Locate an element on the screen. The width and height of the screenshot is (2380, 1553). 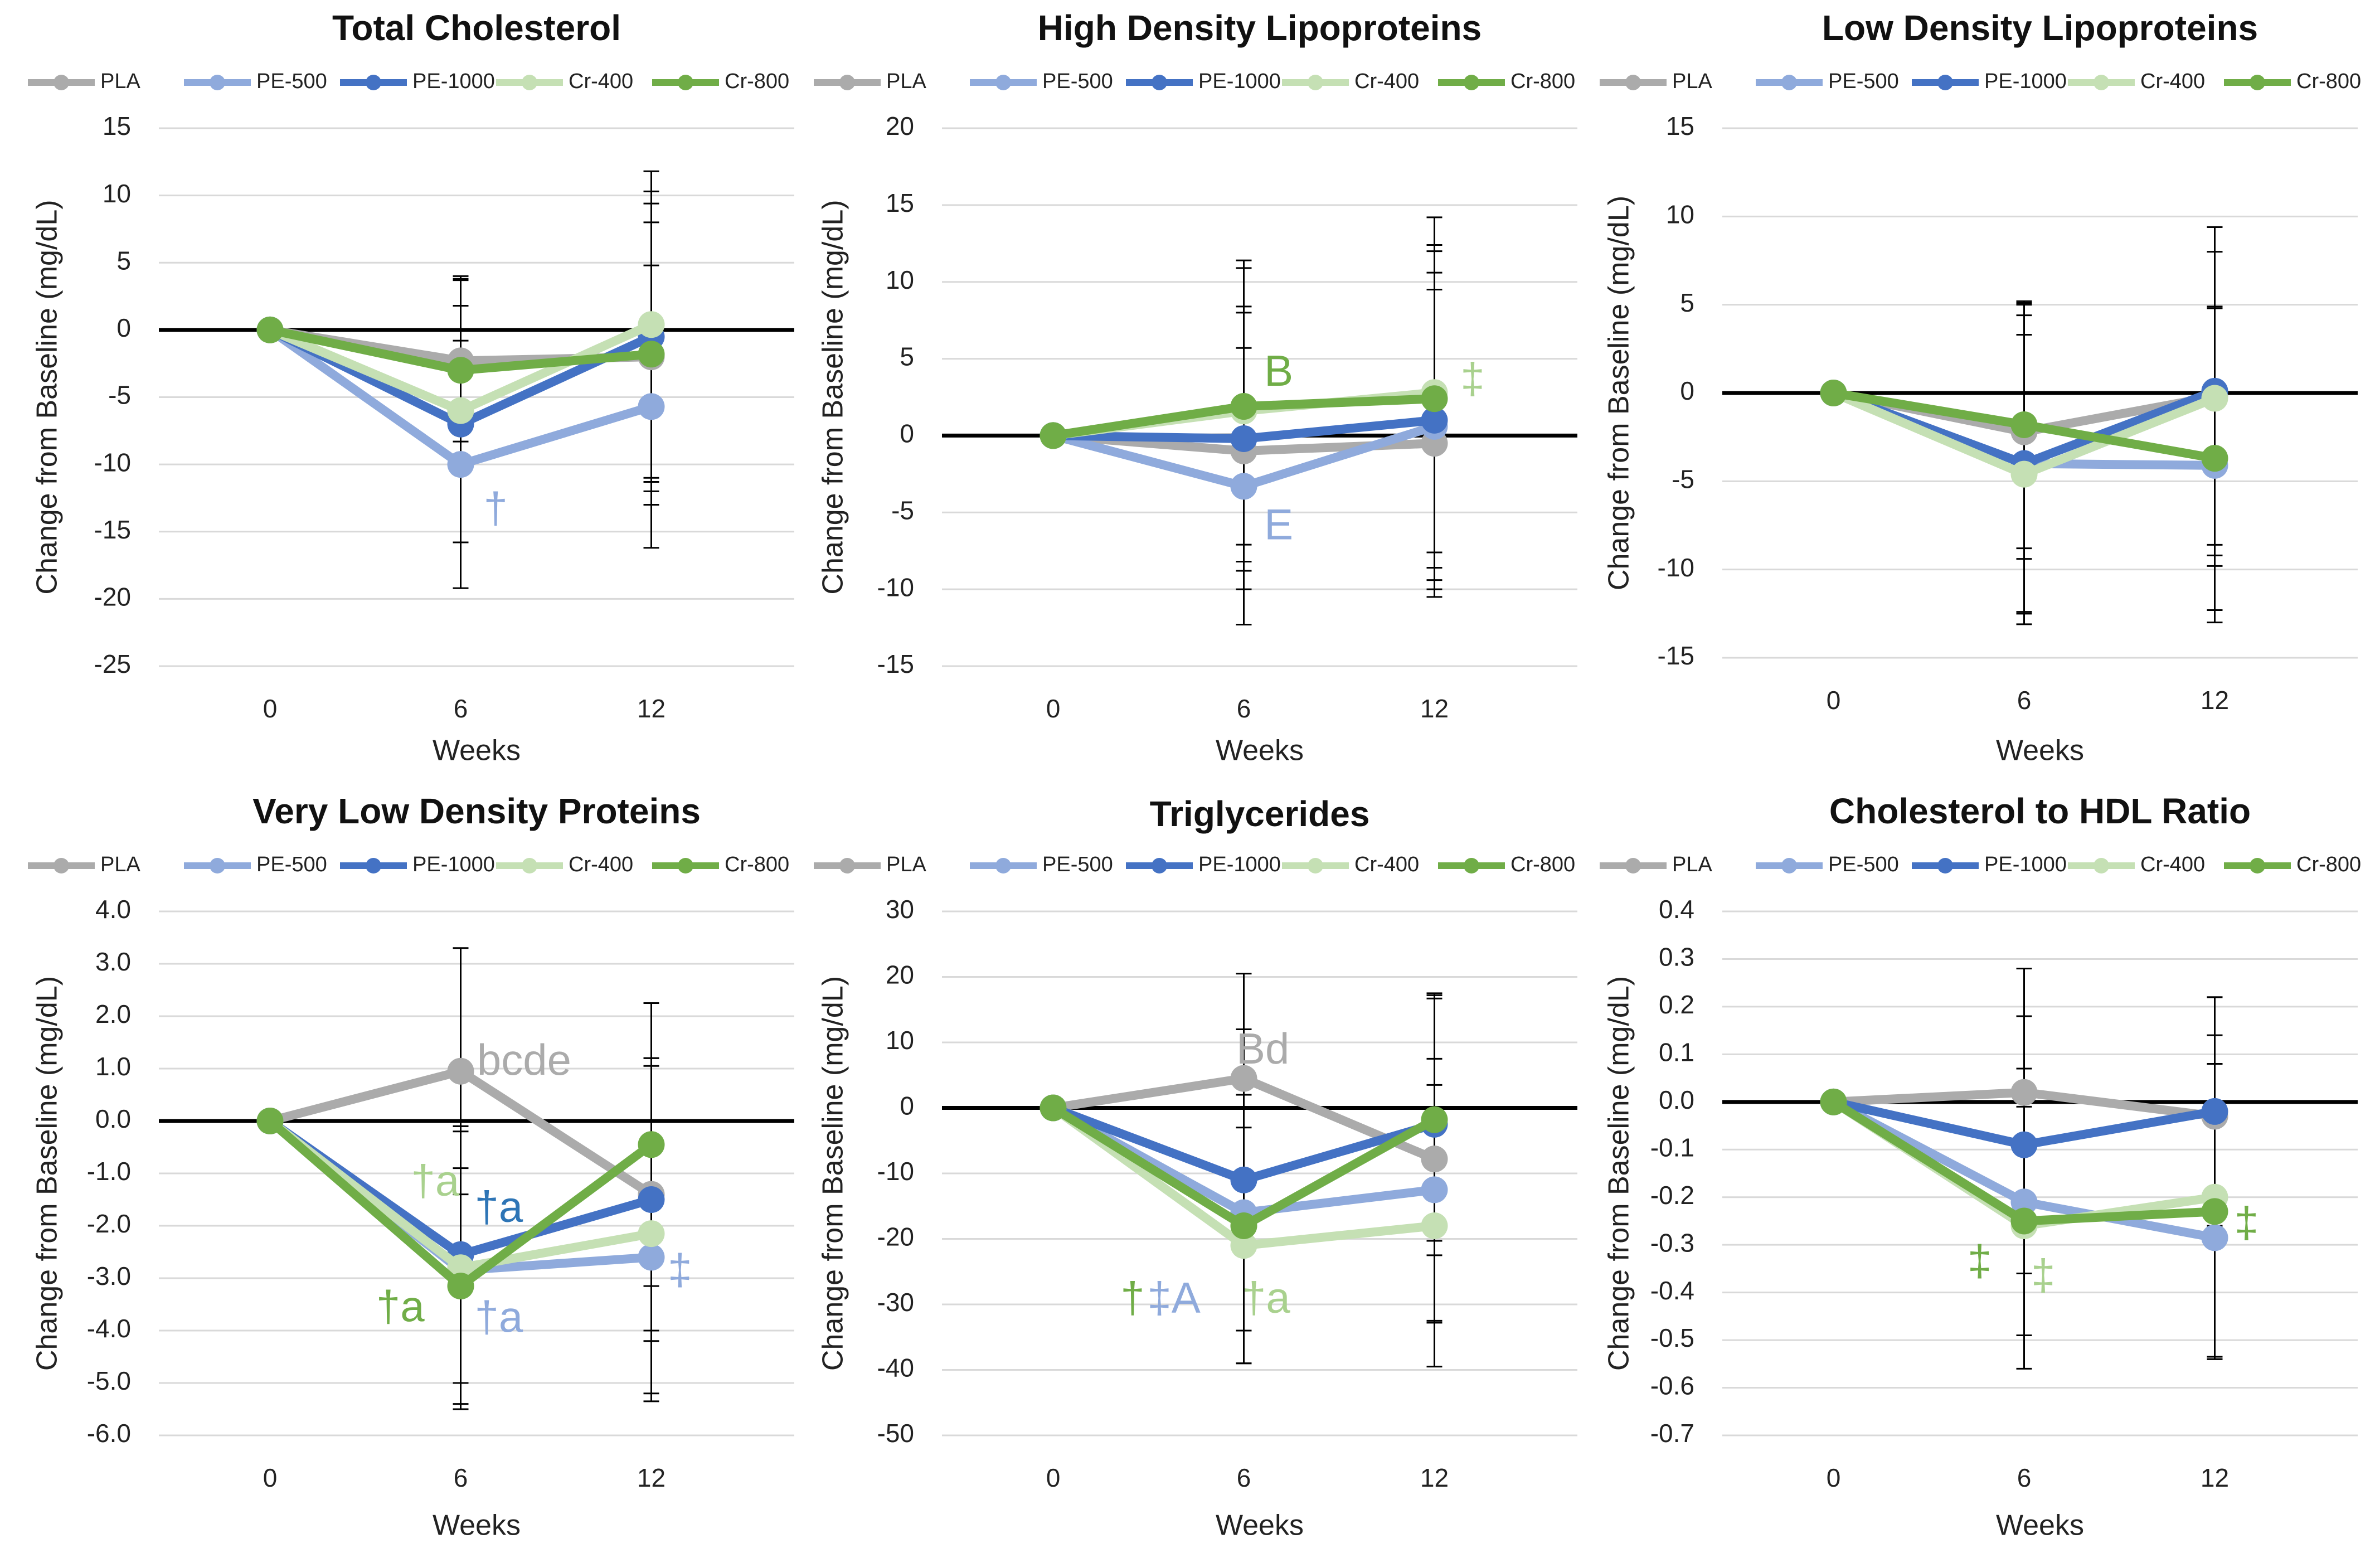
y-tick-label: 30 is located at coordinates (900, 909).